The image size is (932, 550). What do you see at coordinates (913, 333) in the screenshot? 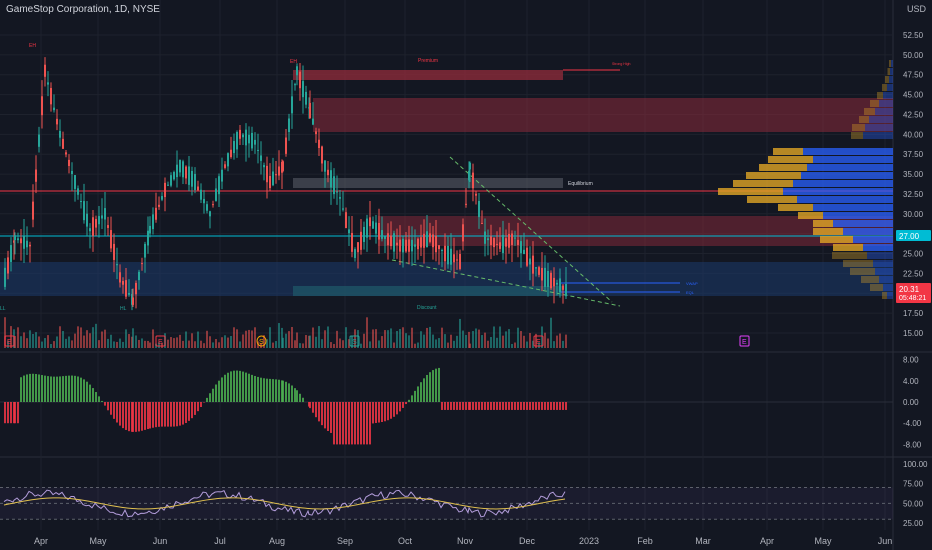
I see `price-axis-label: 15.00` at bounding box center [913, 333].